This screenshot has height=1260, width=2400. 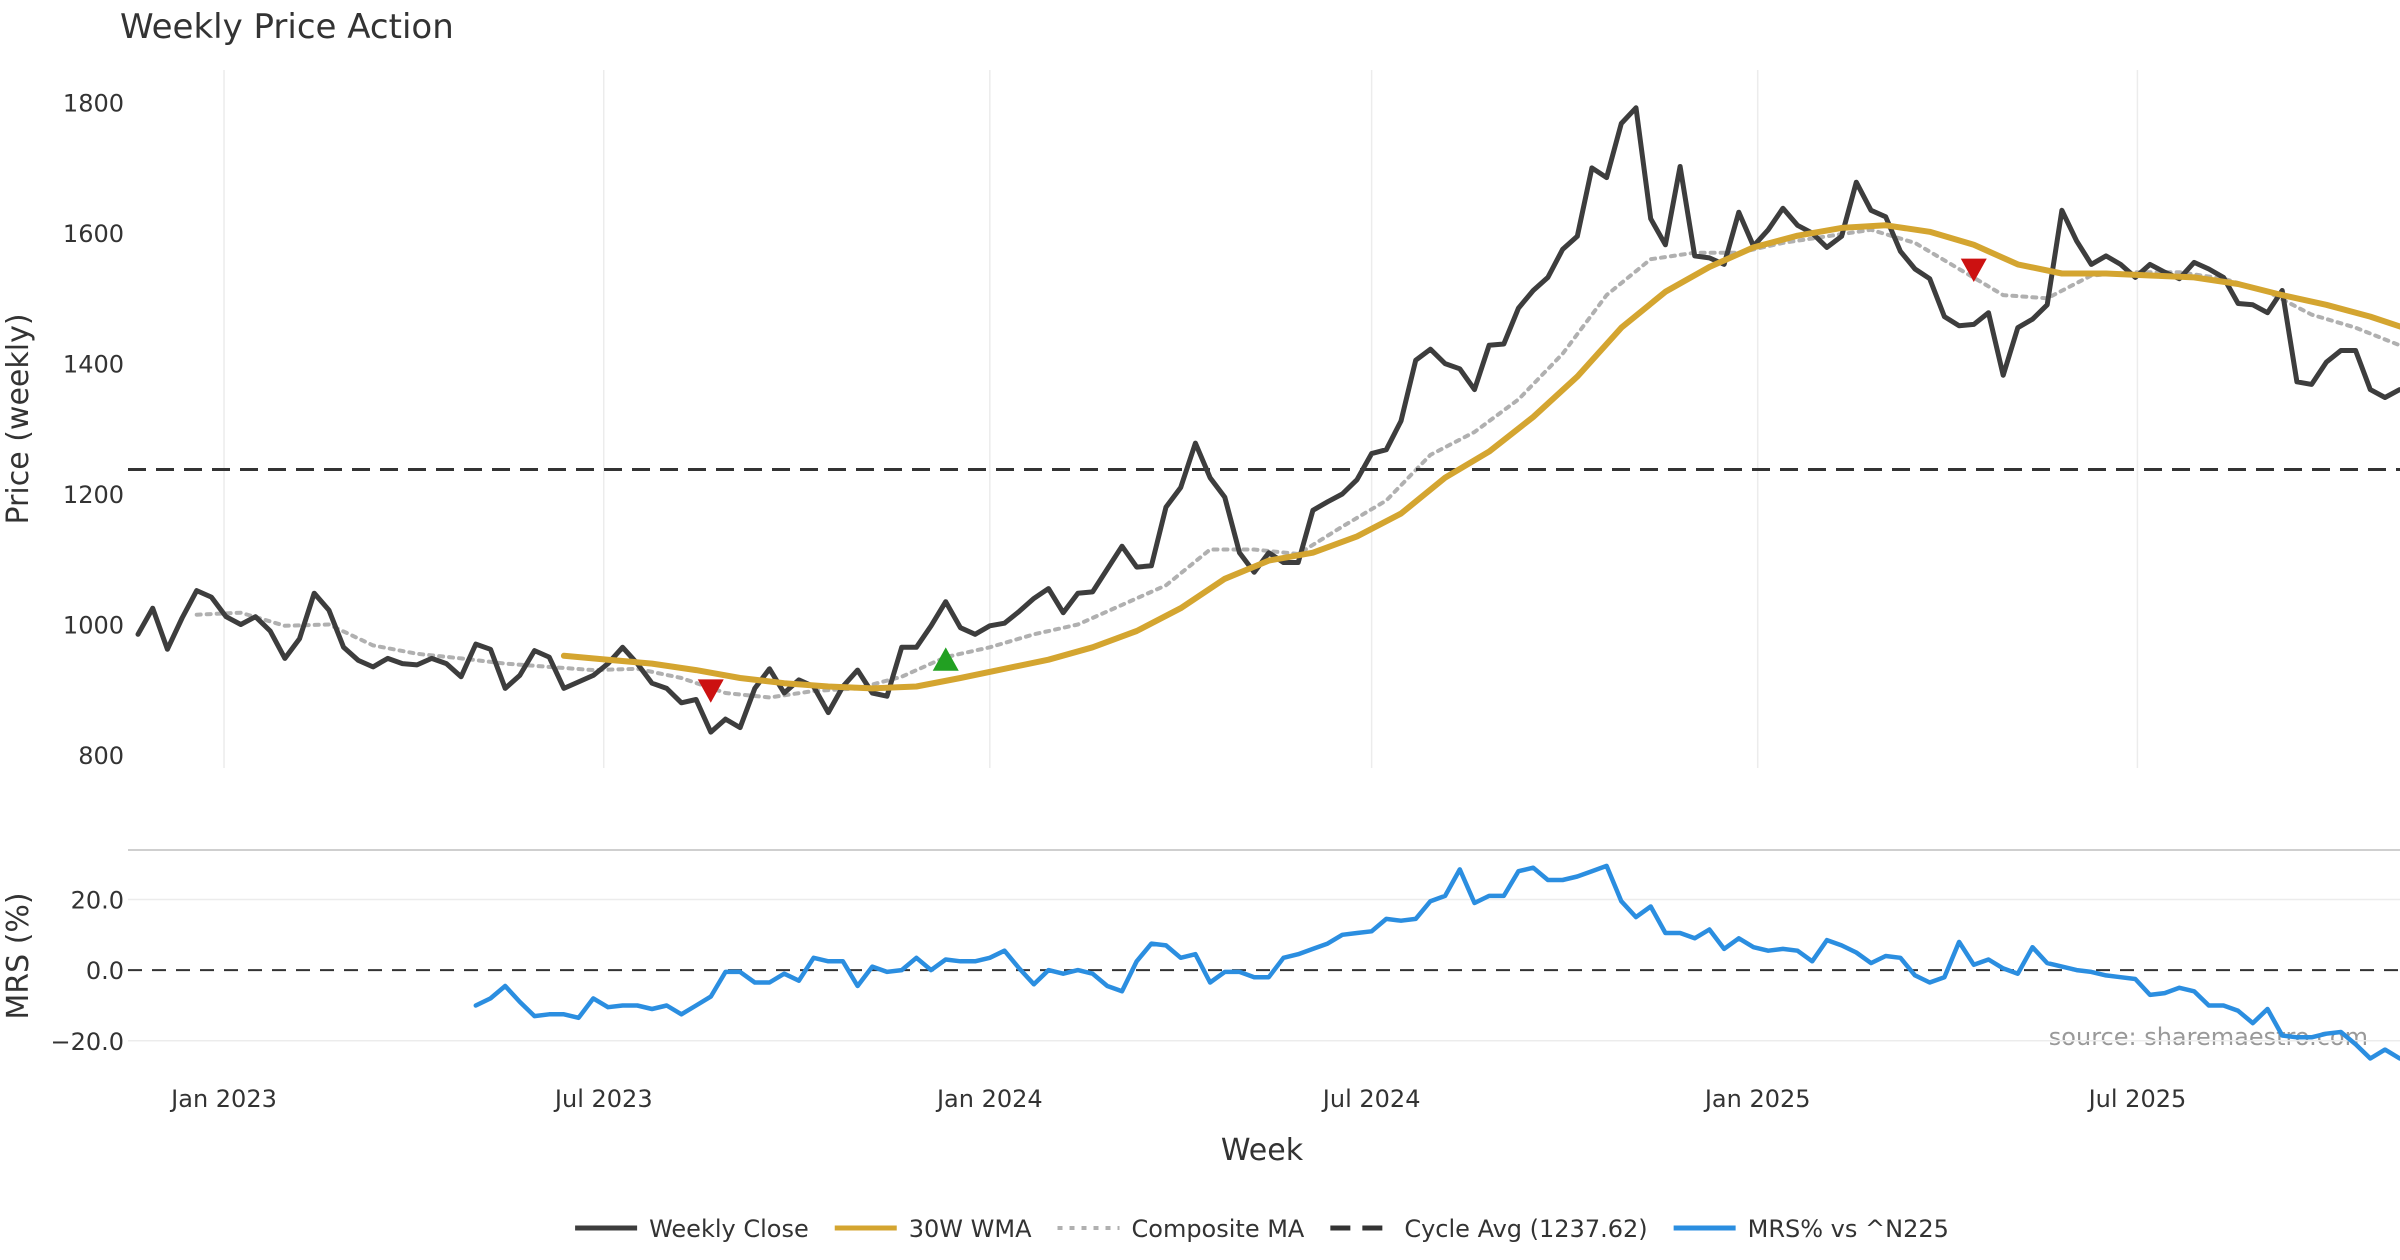 I want to click on mrs-y-tick-labels: −20.0 0.0 20.0, so click(x=87, y=970).